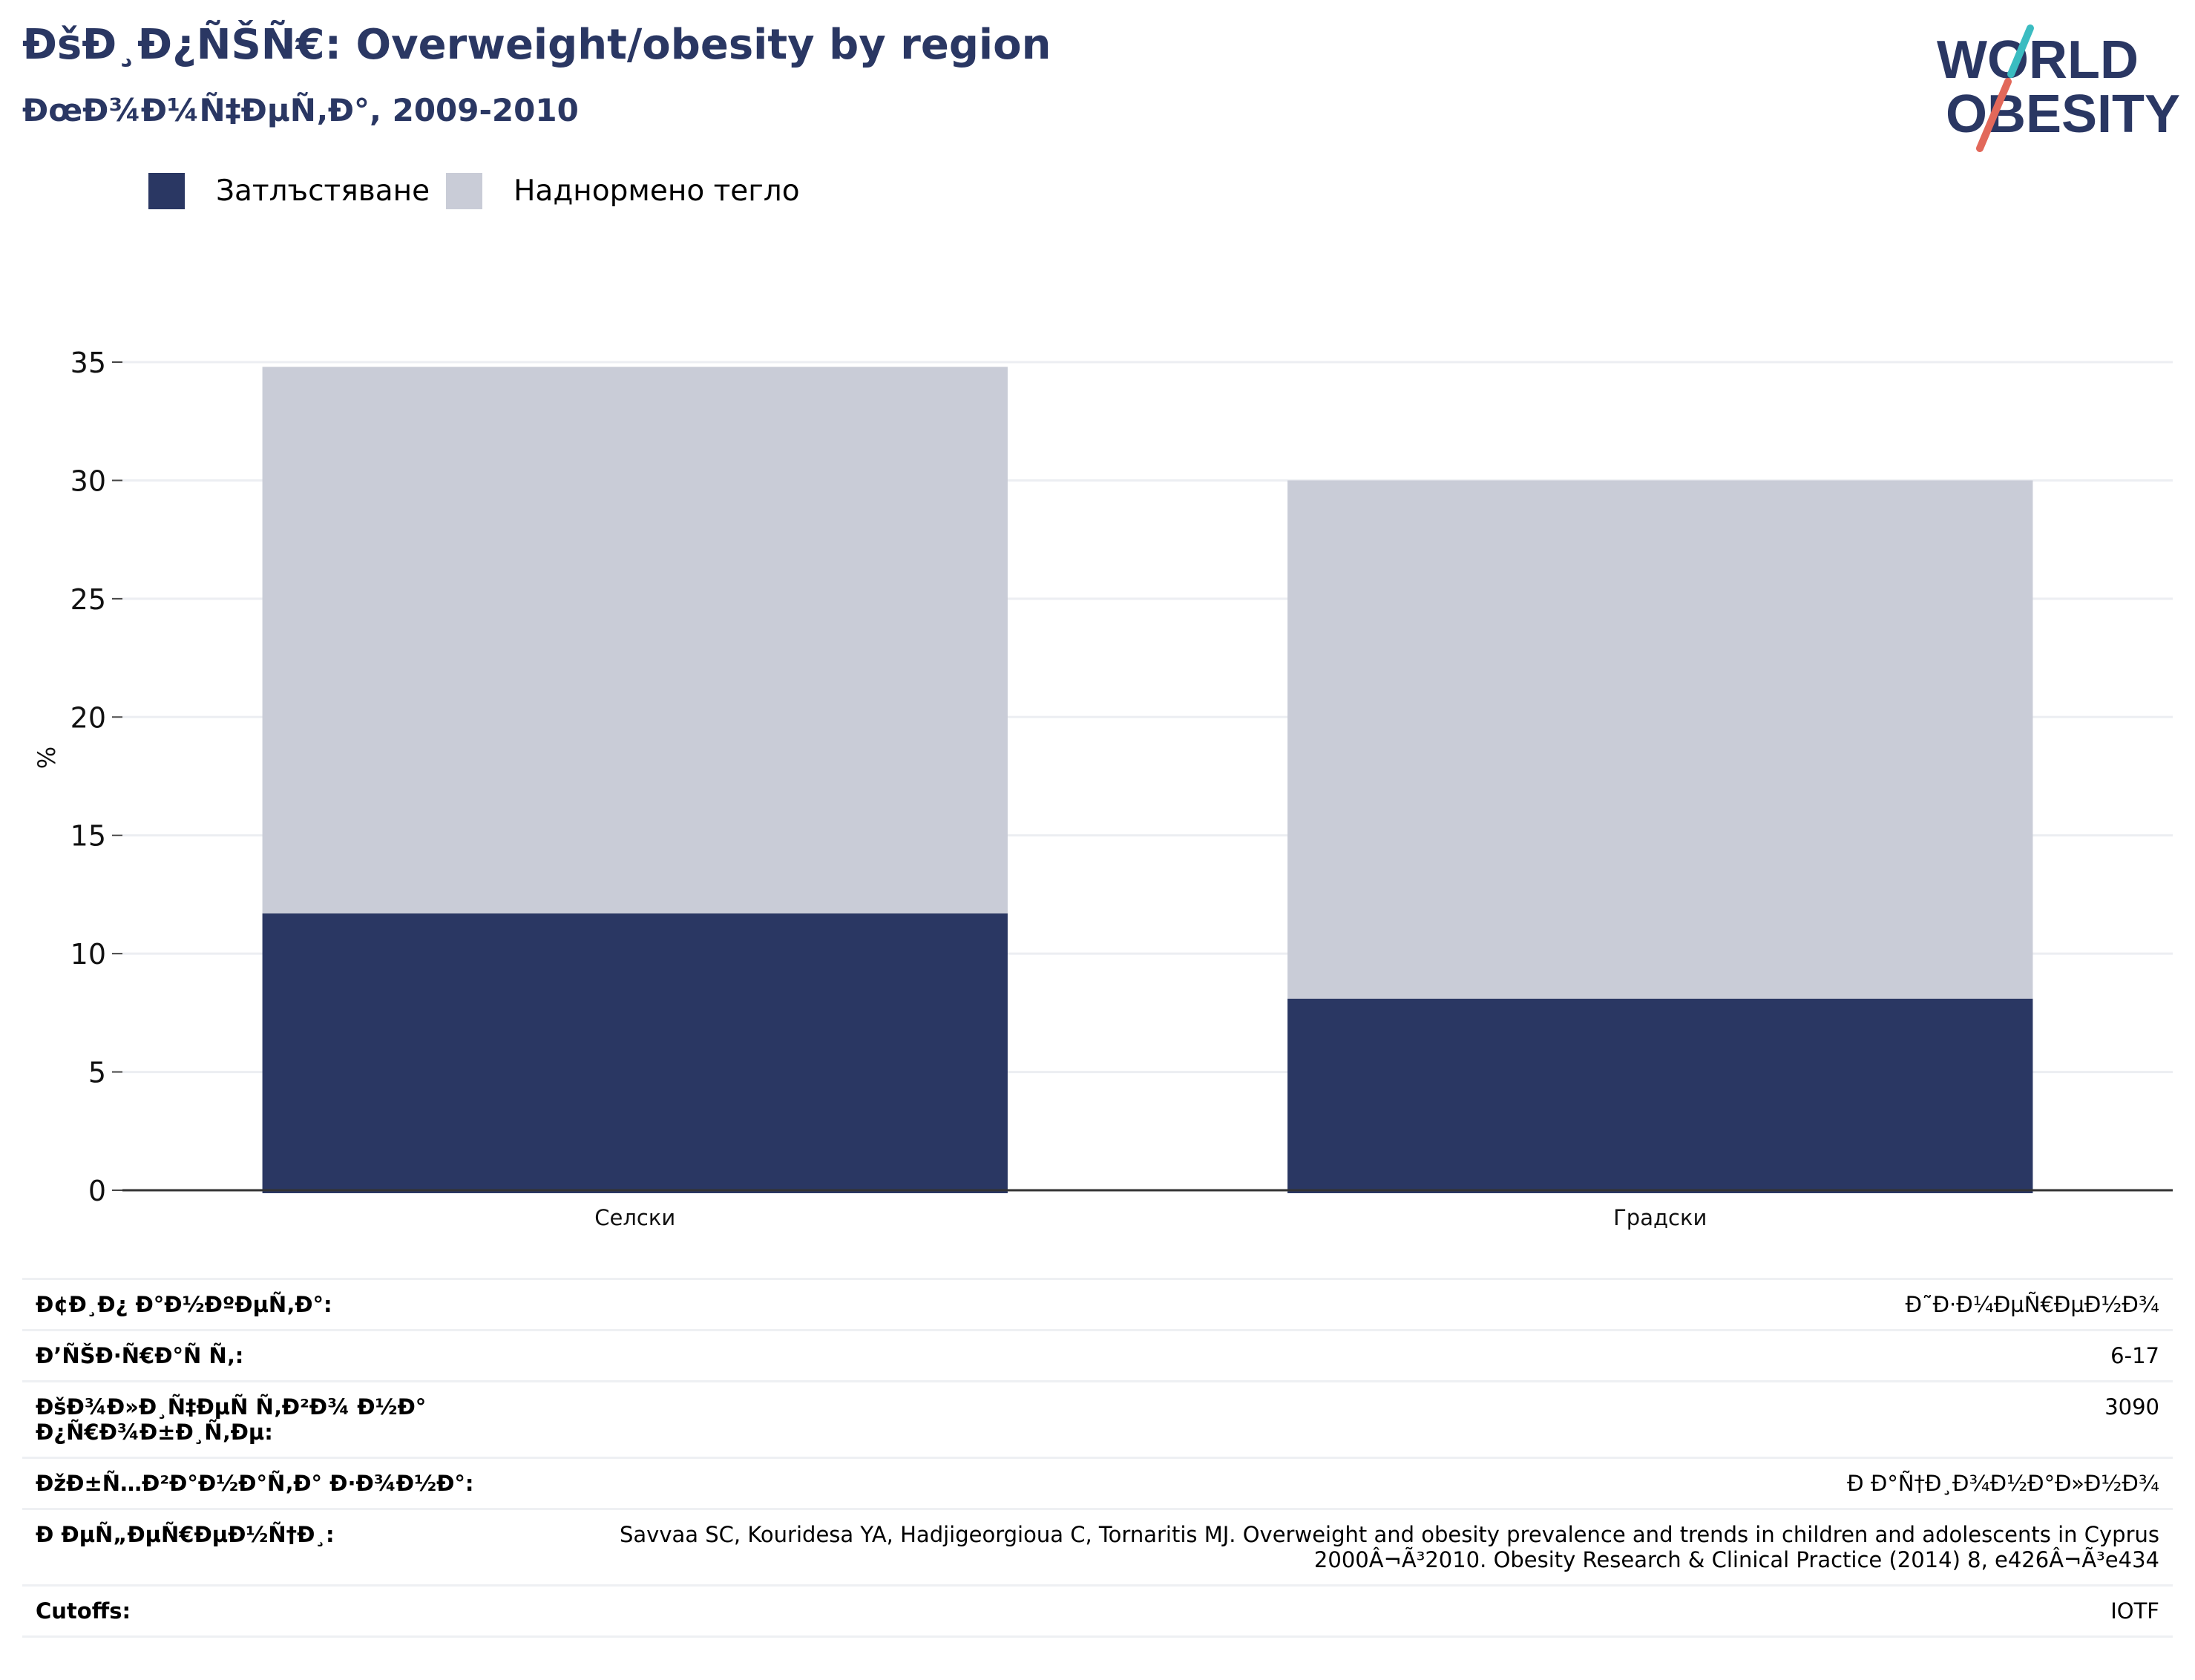 The width and height of the screenshot is (2195, 1680). Describe the element at coordinates (88, 955) in the screenshot. I see `y-tick-label: 10` at that location.